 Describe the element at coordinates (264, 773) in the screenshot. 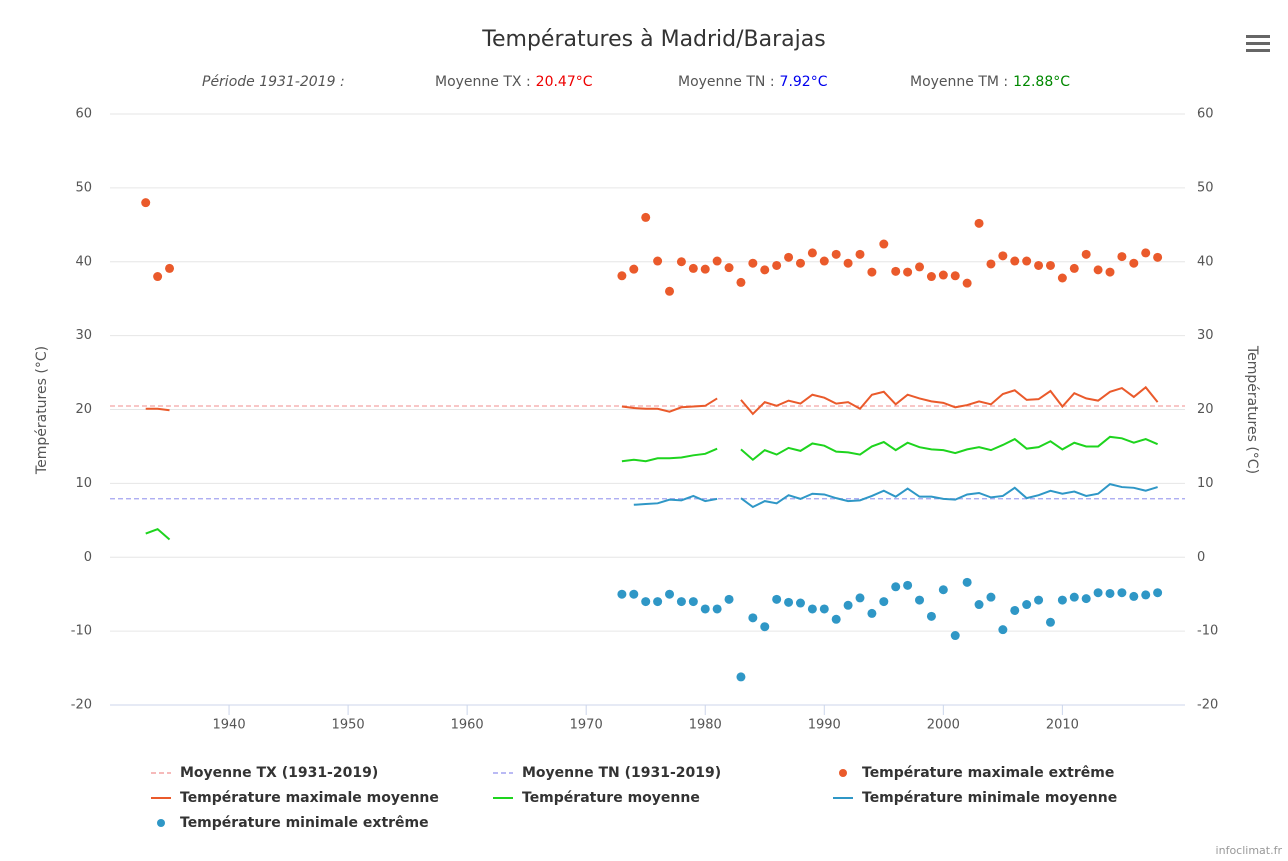

I see `legend-item: Moyenne TX (1931-2019)` at that location.